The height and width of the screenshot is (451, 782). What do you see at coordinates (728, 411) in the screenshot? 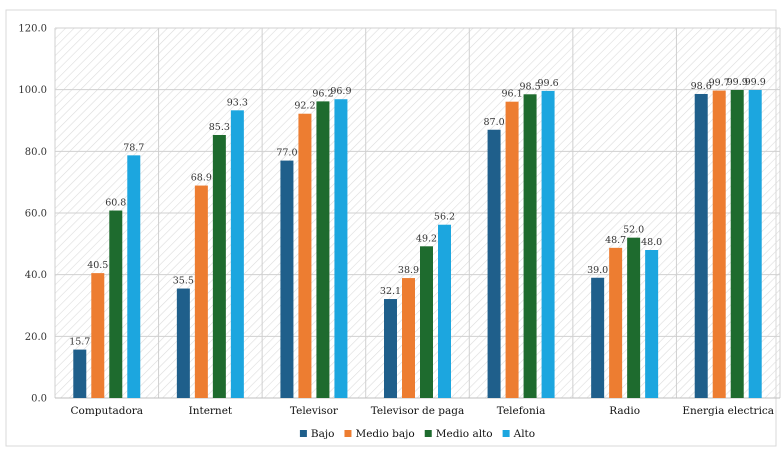
I see `category-label: Energia electrica` at bounding box center [728, 411].